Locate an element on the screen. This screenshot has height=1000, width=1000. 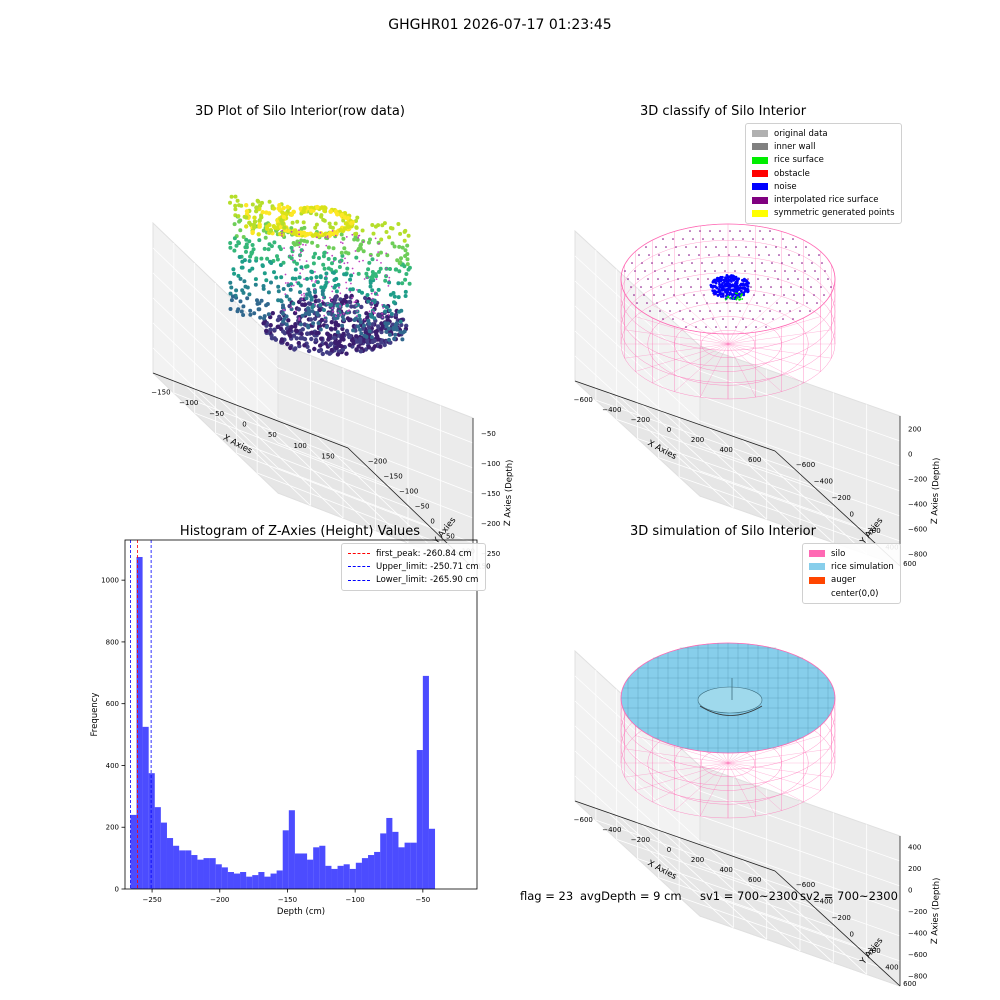
raw-x-tick: 100 is located at coordinates (300, 446).